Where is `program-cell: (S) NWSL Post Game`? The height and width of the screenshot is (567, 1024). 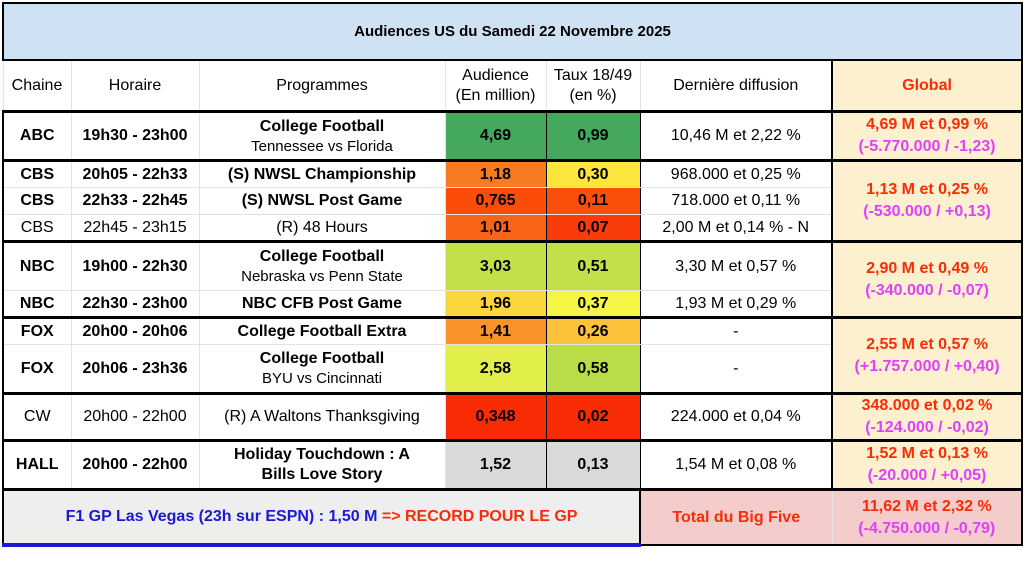 program-cell: (S) NWSL Post Game is located at coordinates (322, 201).